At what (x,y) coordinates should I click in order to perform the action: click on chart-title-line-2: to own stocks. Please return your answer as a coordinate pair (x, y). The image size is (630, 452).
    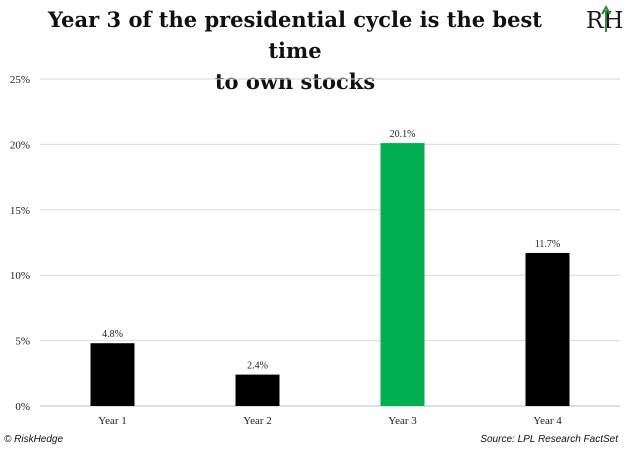
    Looking at the image, I should click on (295, 81).